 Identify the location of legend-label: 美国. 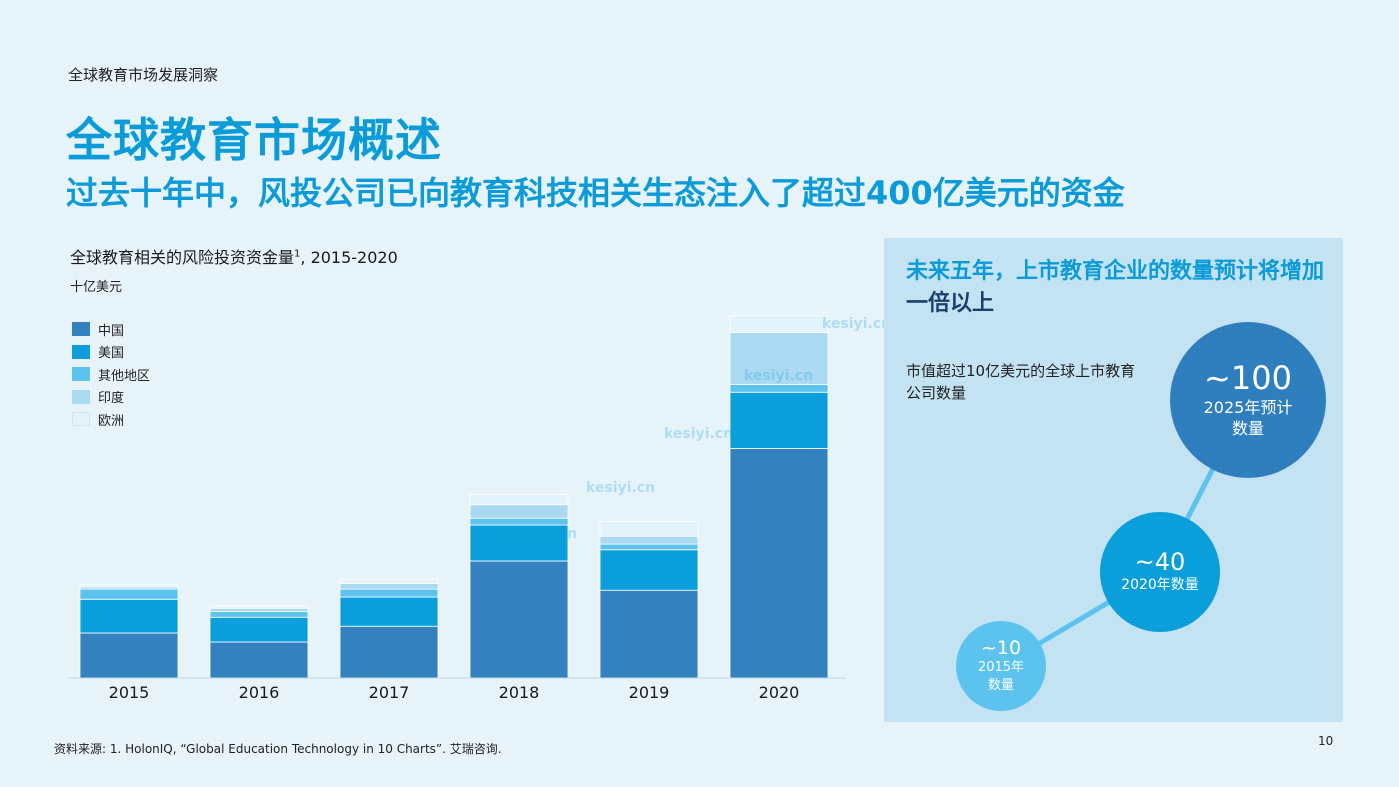
(111, 354).